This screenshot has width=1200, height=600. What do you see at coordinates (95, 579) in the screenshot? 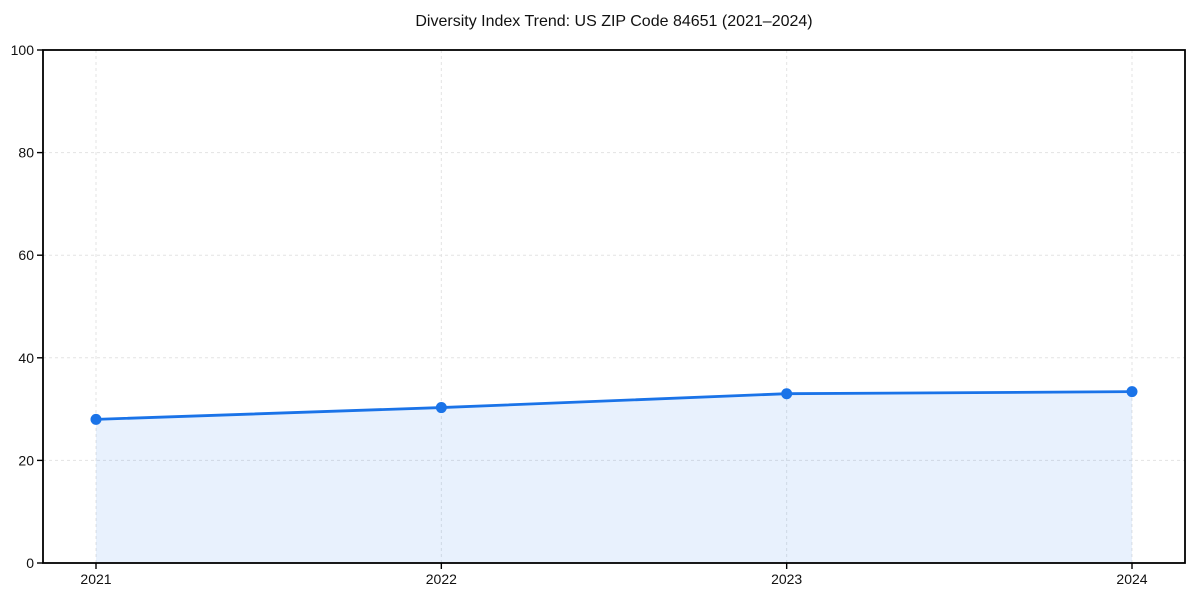
I see `x-tick-label: 2021` at bounding box center [95, 579].